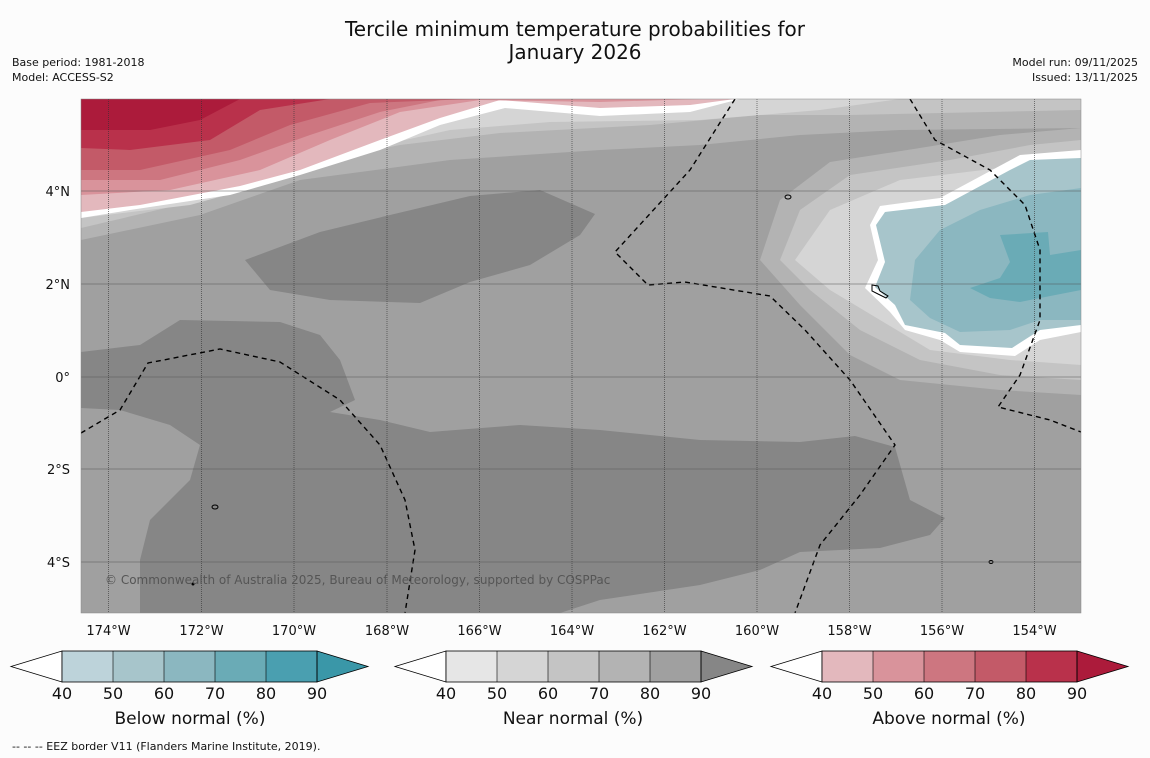 Image resolution: width=1150 pixels, height=758 pixels. I want to click on colorbar-1: 40 50 60 70 80 90, so click(573, 676).